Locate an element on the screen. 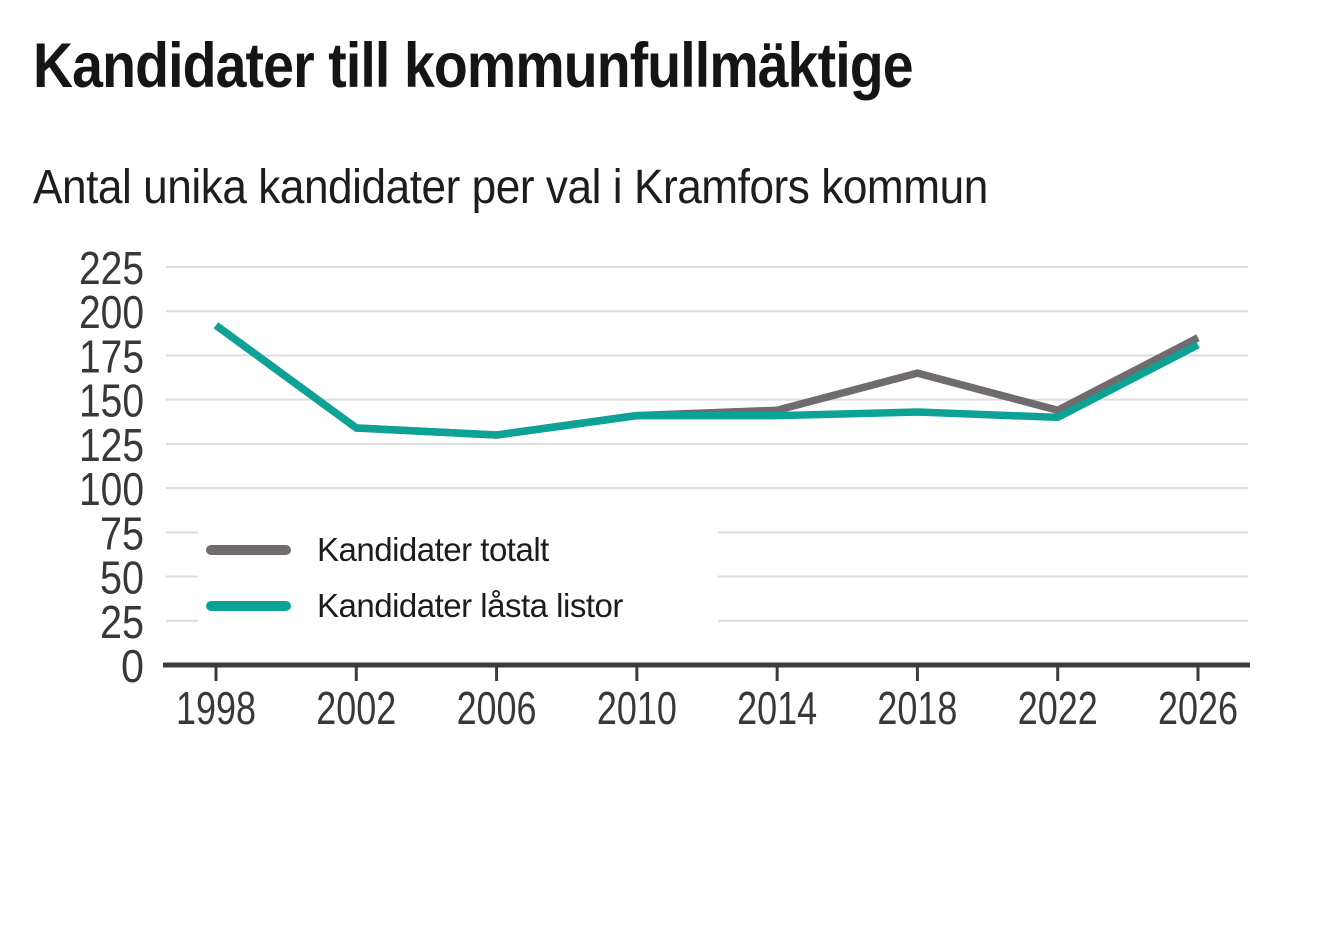 Image resolution: width=1322 pixels, height=939 pixels. ytick-label-50: 50 is located at coordinates (122, 578).